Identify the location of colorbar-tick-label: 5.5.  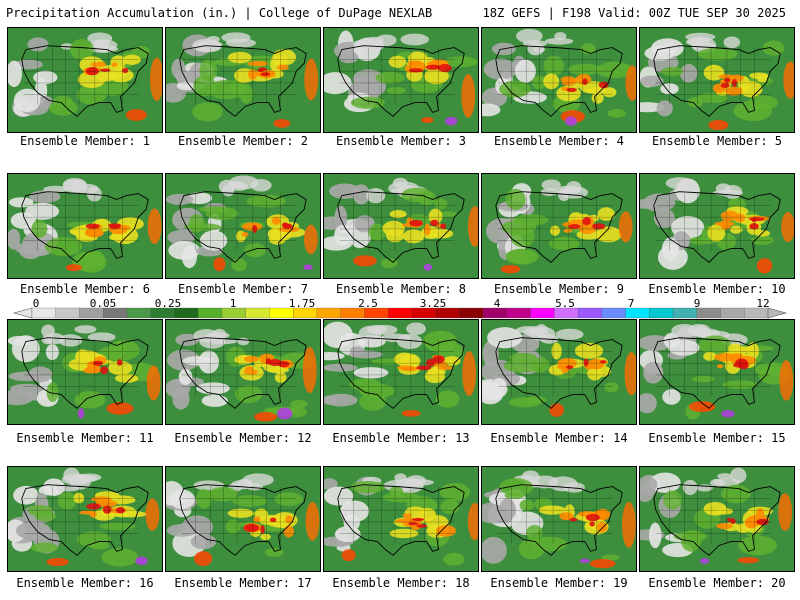
(565, 303).